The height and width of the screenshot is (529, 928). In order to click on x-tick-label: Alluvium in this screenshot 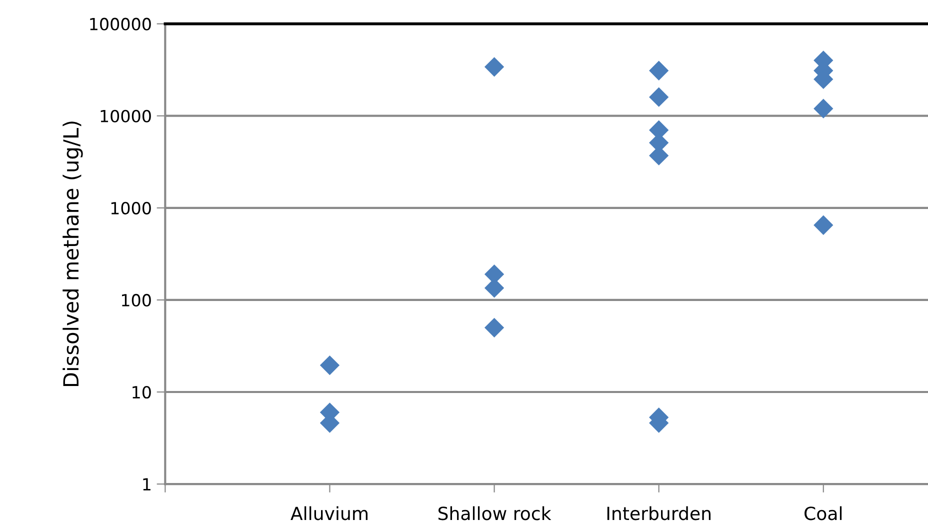, I will do `click(329, 513)`.